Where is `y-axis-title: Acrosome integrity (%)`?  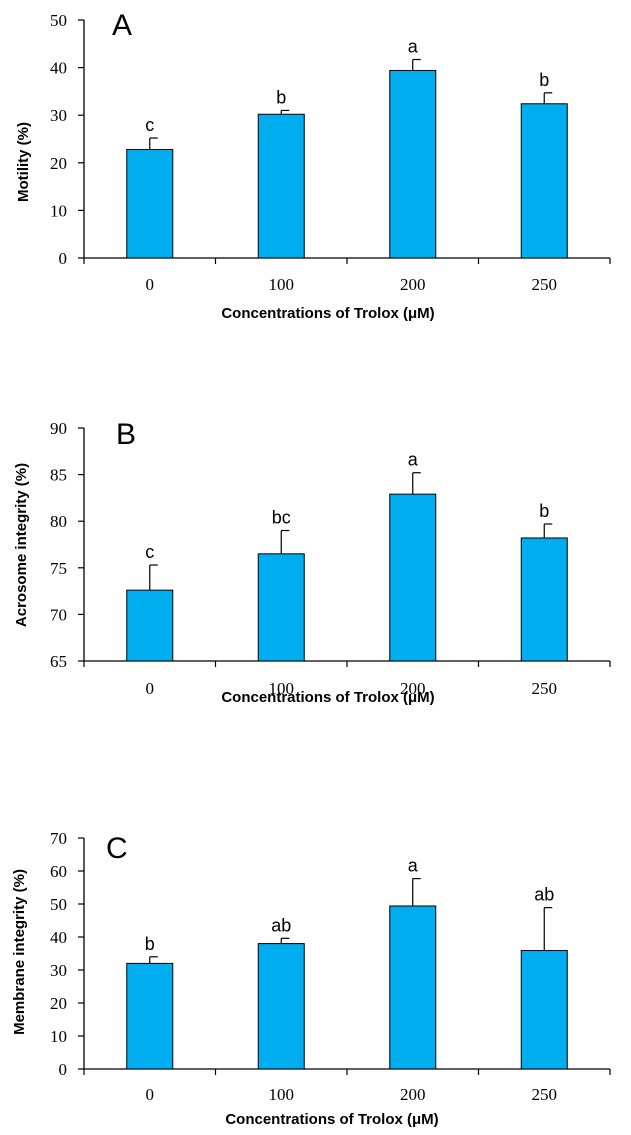 y-axis-title: Acrosome integrity (%) is located at coordinates (21, 545).